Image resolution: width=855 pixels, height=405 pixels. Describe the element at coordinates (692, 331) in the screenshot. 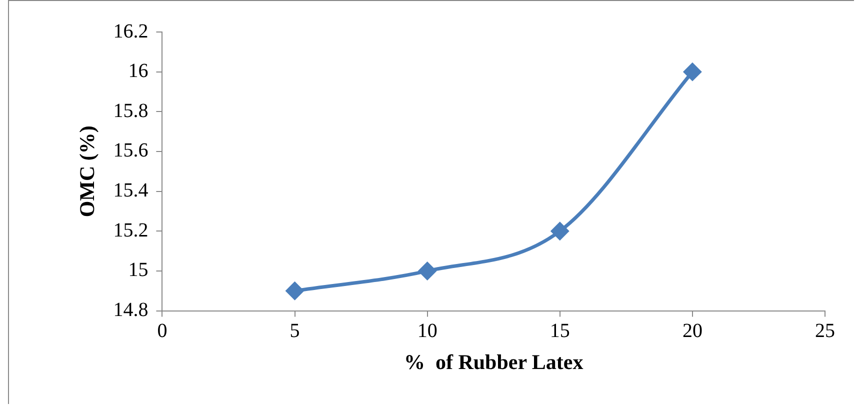

I see `x-tick-label: 20` at that location.